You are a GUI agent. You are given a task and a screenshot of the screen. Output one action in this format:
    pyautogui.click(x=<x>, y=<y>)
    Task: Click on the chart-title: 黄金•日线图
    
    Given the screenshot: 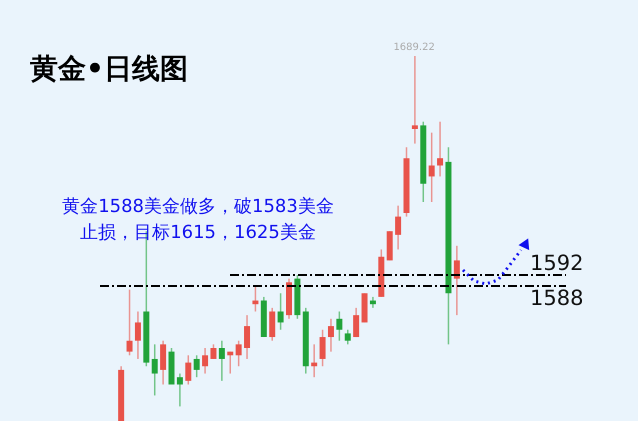 What is the action you would take?
    pyautogui.click(x=108, y=68)
    